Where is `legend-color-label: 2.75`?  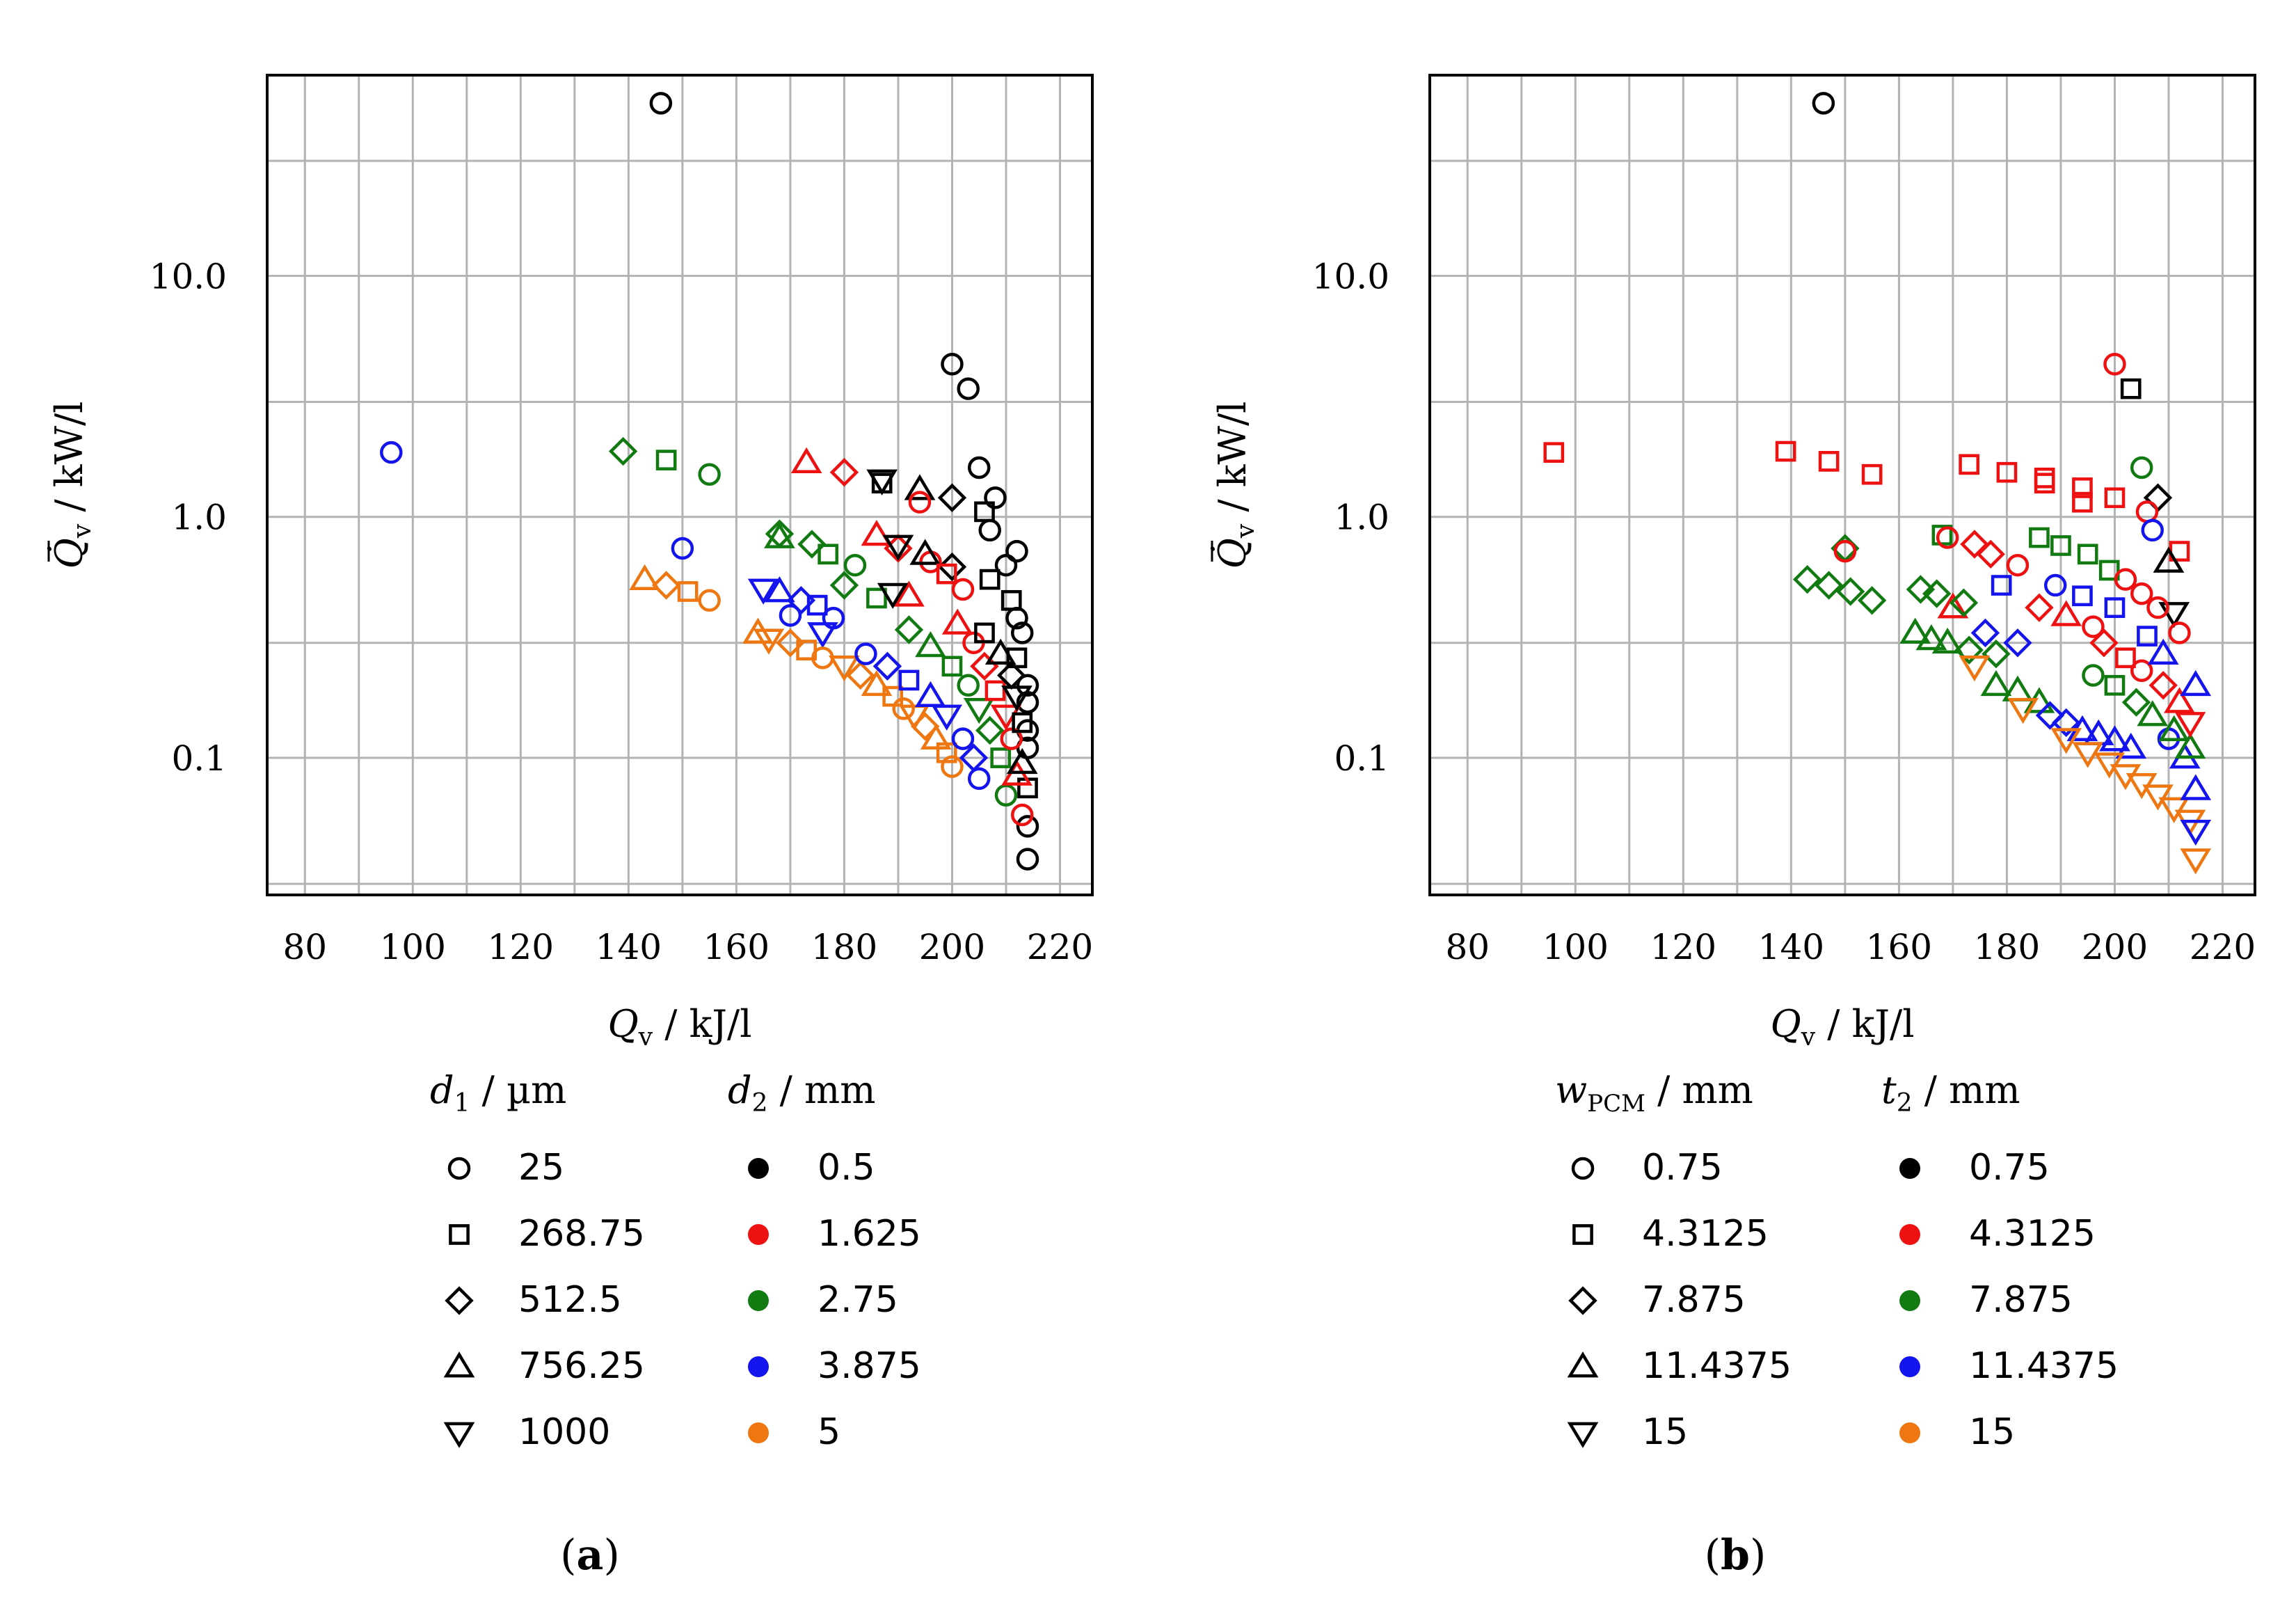 legend-color-label: 2.75 is located at coordinates (858, 1300).